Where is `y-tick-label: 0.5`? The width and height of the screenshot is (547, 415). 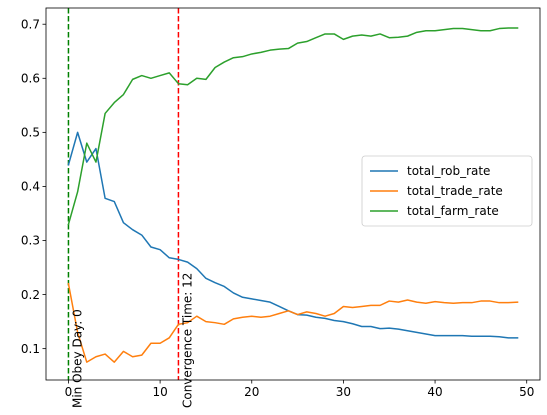
y-tick-label: 0.5 is located at coordinates (30, 133).